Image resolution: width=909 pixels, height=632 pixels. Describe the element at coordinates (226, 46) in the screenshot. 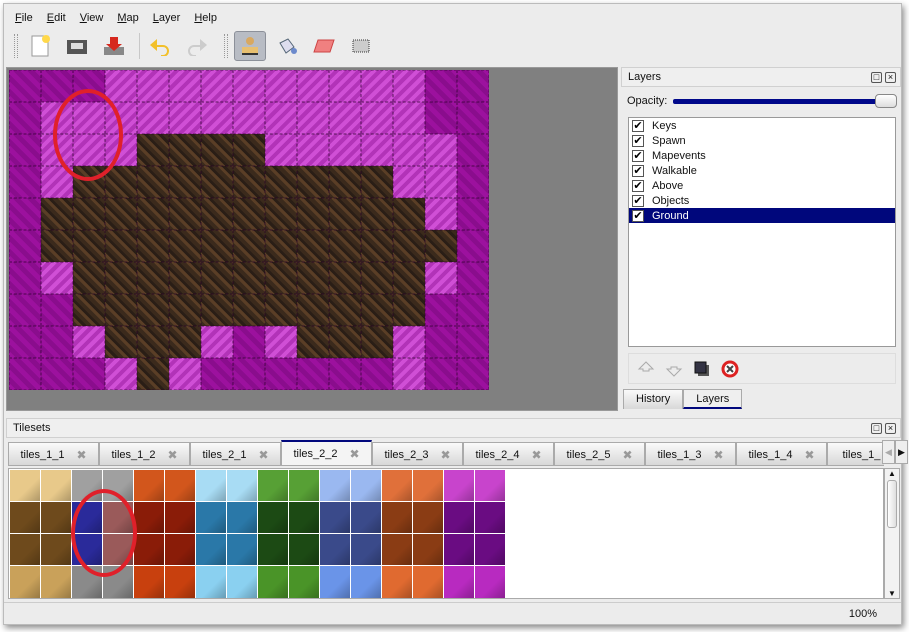

I see `toolbar-grip` at that location.